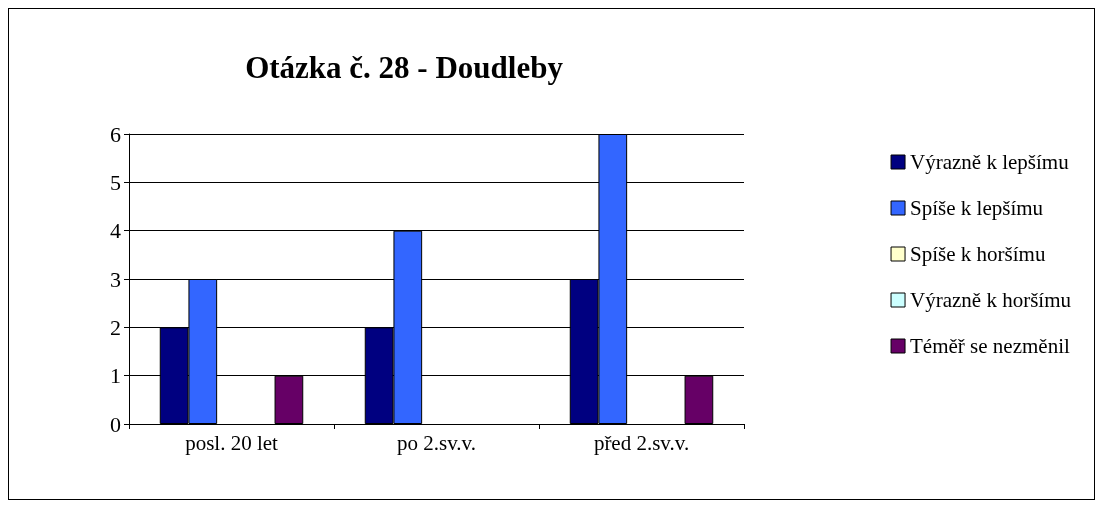 This screenshot has height=512, width=1107. I want to click on legend-label: Výrazně k lepšímu, so click(990, 162).